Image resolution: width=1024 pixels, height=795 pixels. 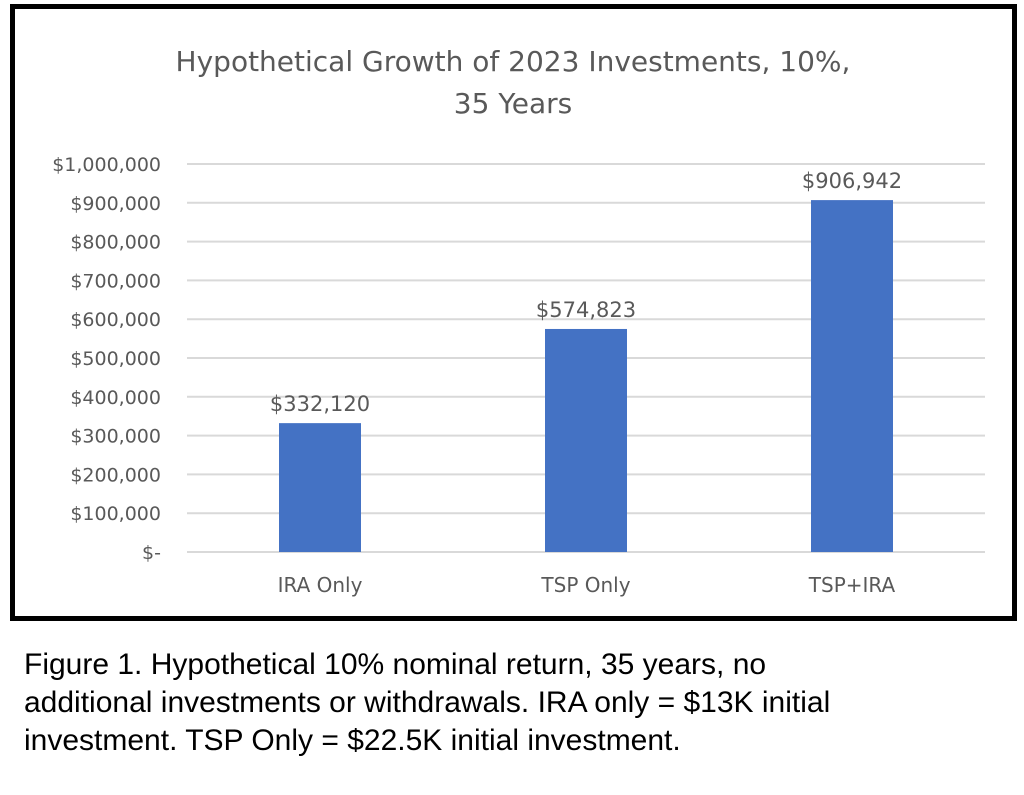 I want to click on data-label: $906,942, so click(x=852, y=181).